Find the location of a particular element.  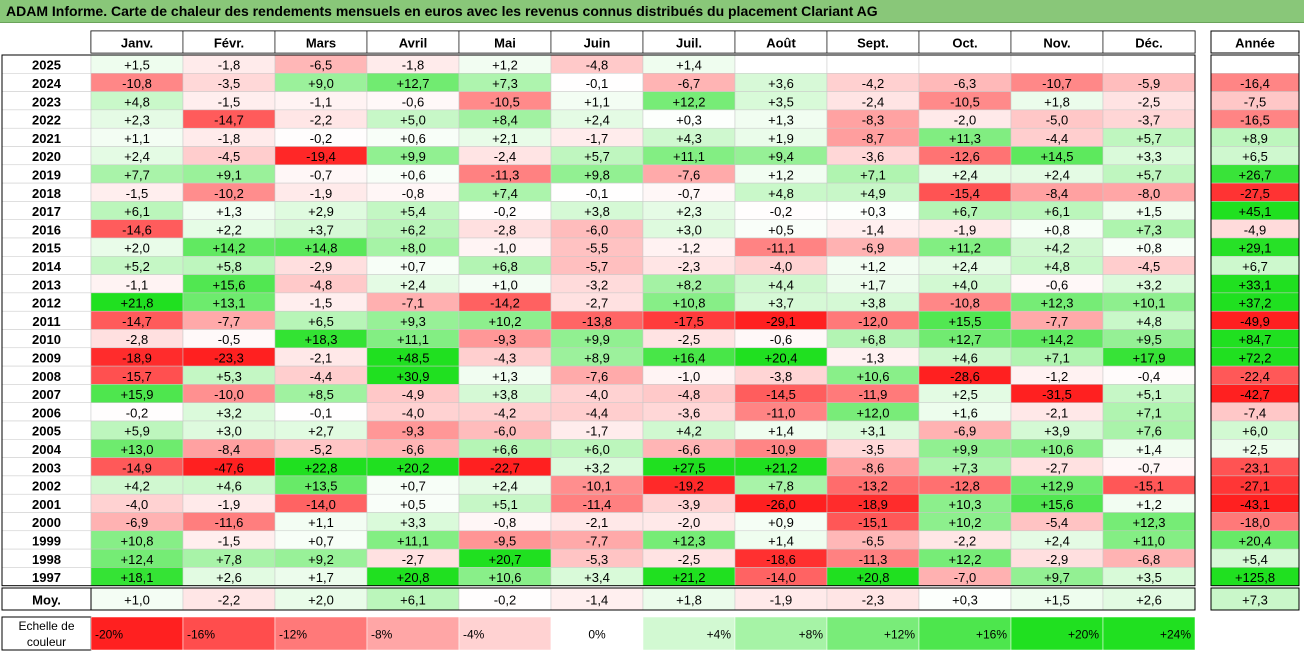

year-label: 2024 is located at coordinates (47, 83).